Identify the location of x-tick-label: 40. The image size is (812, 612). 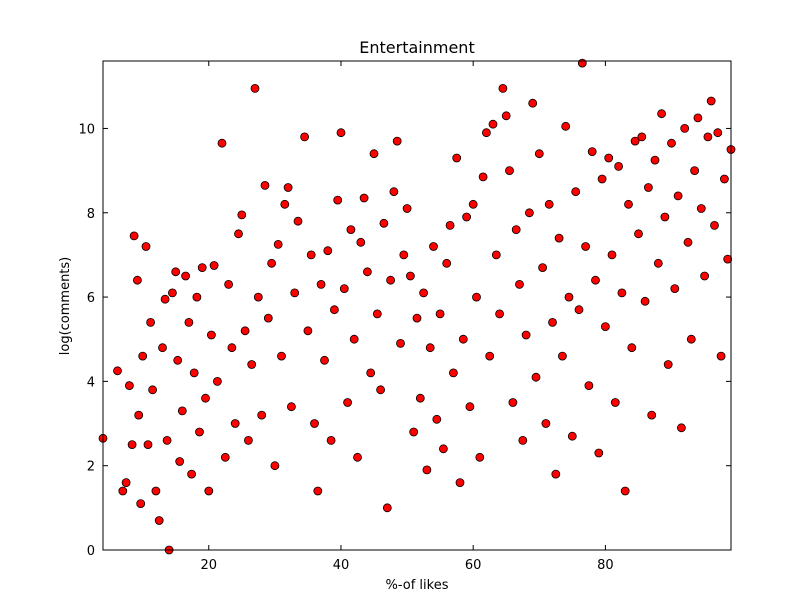
(341, 565).